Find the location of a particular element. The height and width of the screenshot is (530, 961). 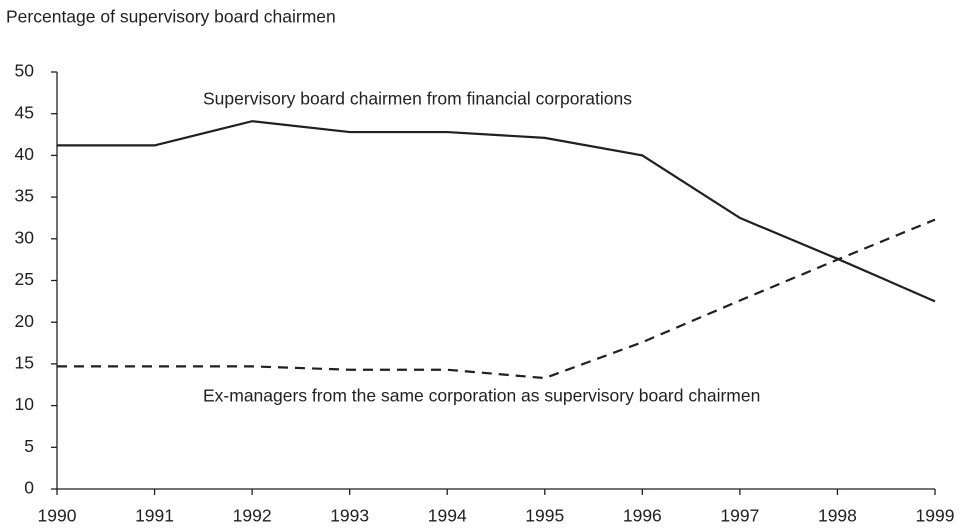

x-tick-label: 1999 is located at coordinates (935, 516).